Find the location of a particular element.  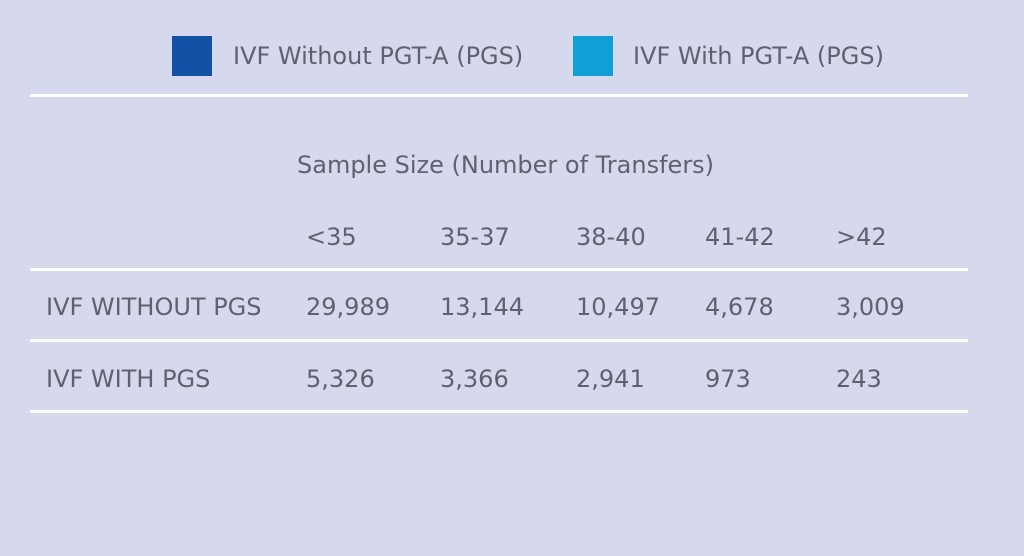

legend-swatch-with-pgs is located at coordinates (593, 56).